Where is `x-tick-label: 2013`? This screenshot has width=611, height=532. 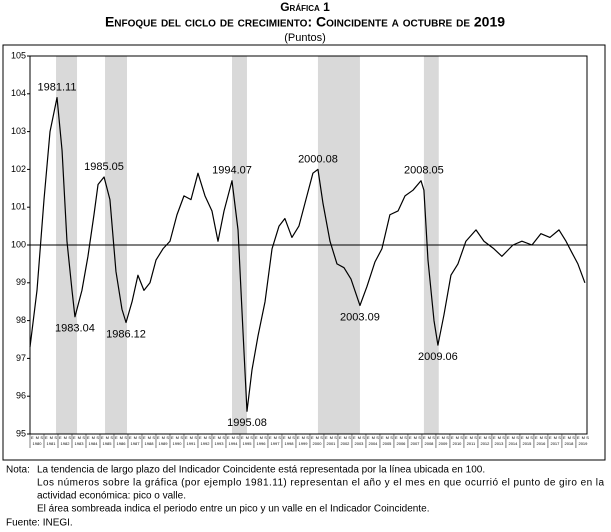 x-tick-label: 2013 is located at coordinates (499, 443).